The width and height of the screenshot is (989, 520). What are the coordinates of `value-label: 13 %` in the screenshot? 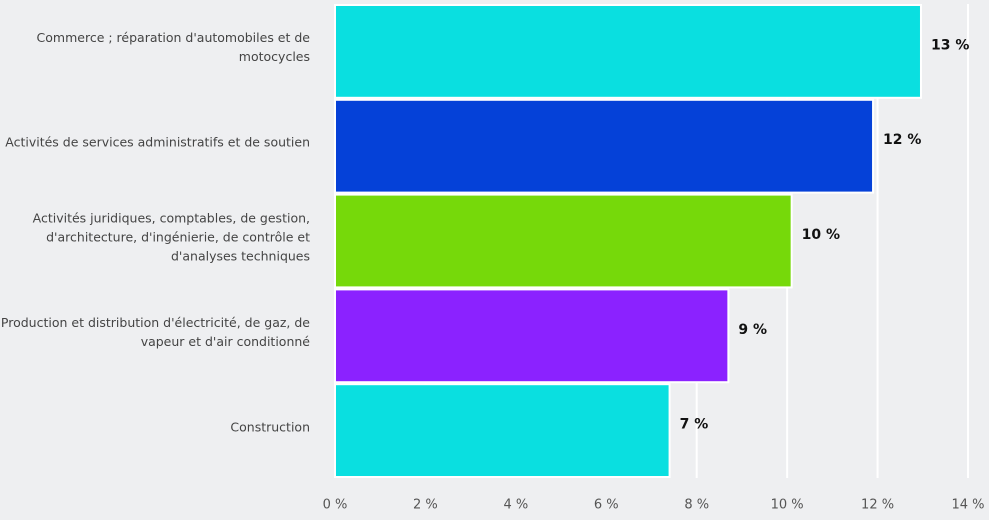 It's located at (950, 45).